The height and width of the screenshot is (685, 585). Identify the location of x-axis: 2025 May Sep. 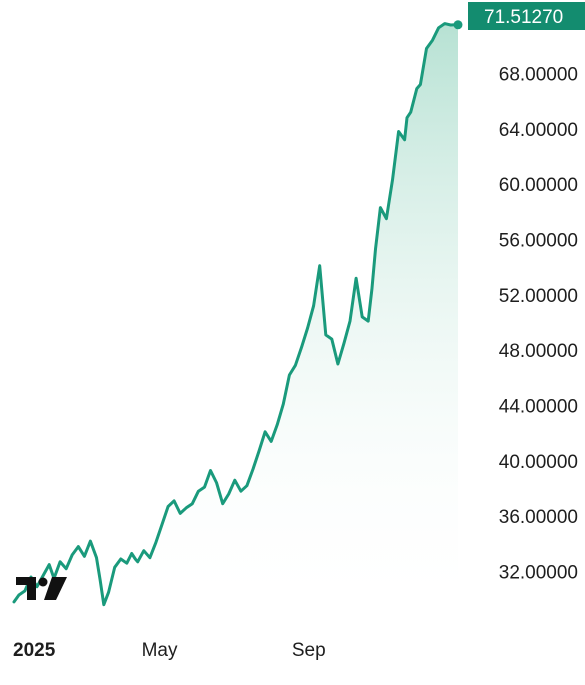
(169, 650).